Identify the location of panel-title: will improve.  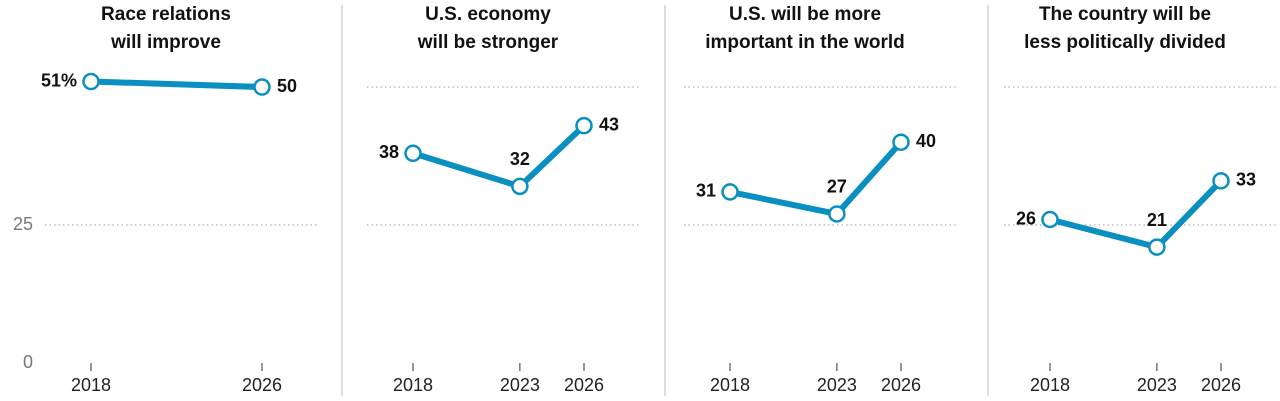
(165, 42).